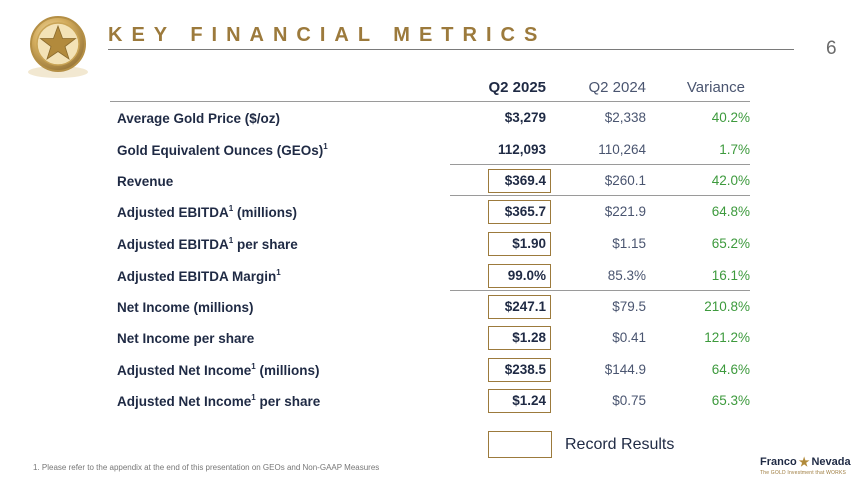  I want to click on table-row: Net Income per share $1.28 $0.41 121.2%, so click(430, 338).